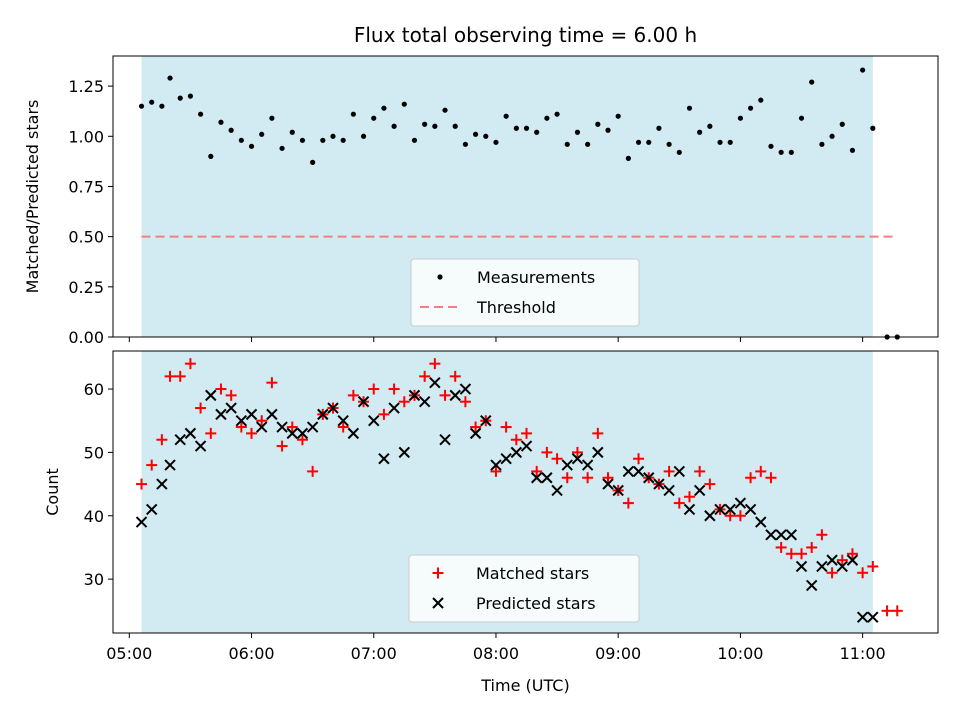  I want to click on x-tick-label: 09:00, so click(618, 653).